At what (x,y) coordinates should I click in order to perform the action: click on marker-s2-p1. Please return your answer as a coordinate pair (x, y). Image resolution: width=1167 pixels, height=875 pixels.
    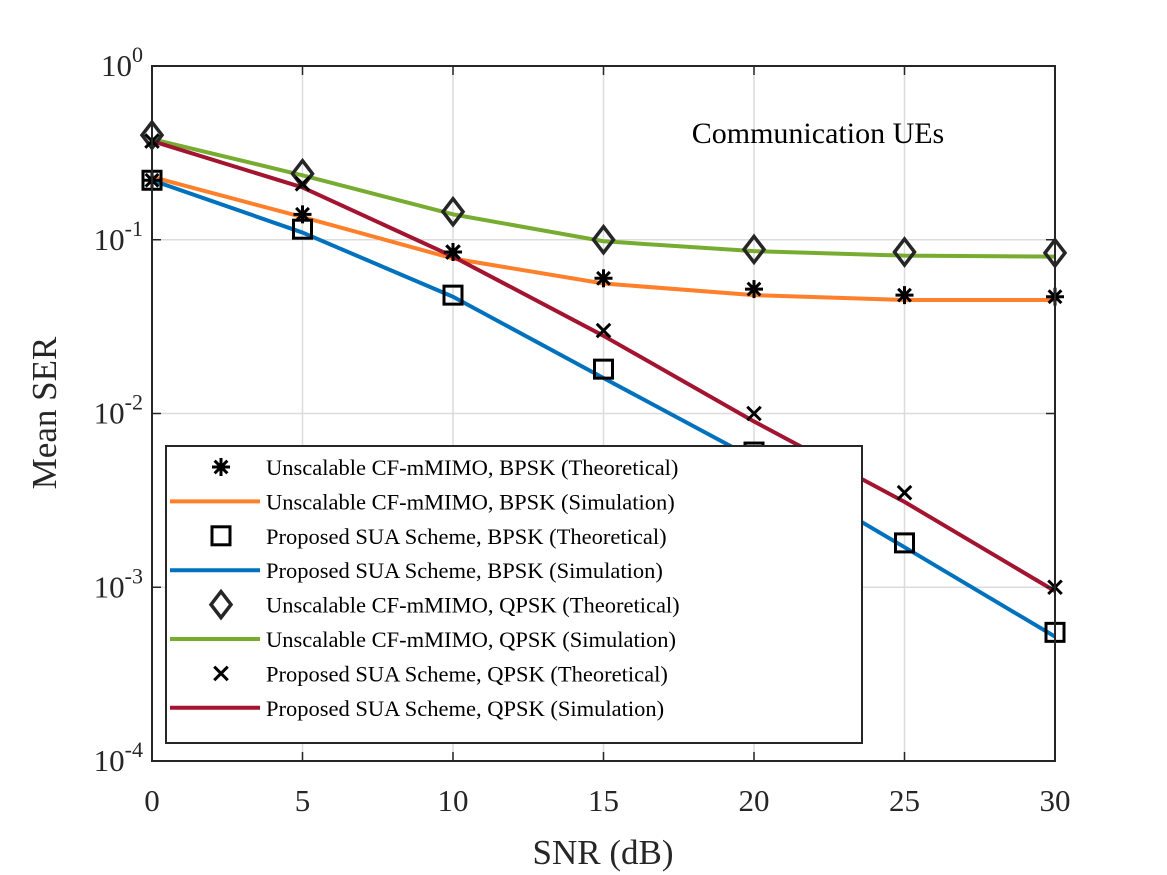
    Looking at the image, I should click on (302, 229).